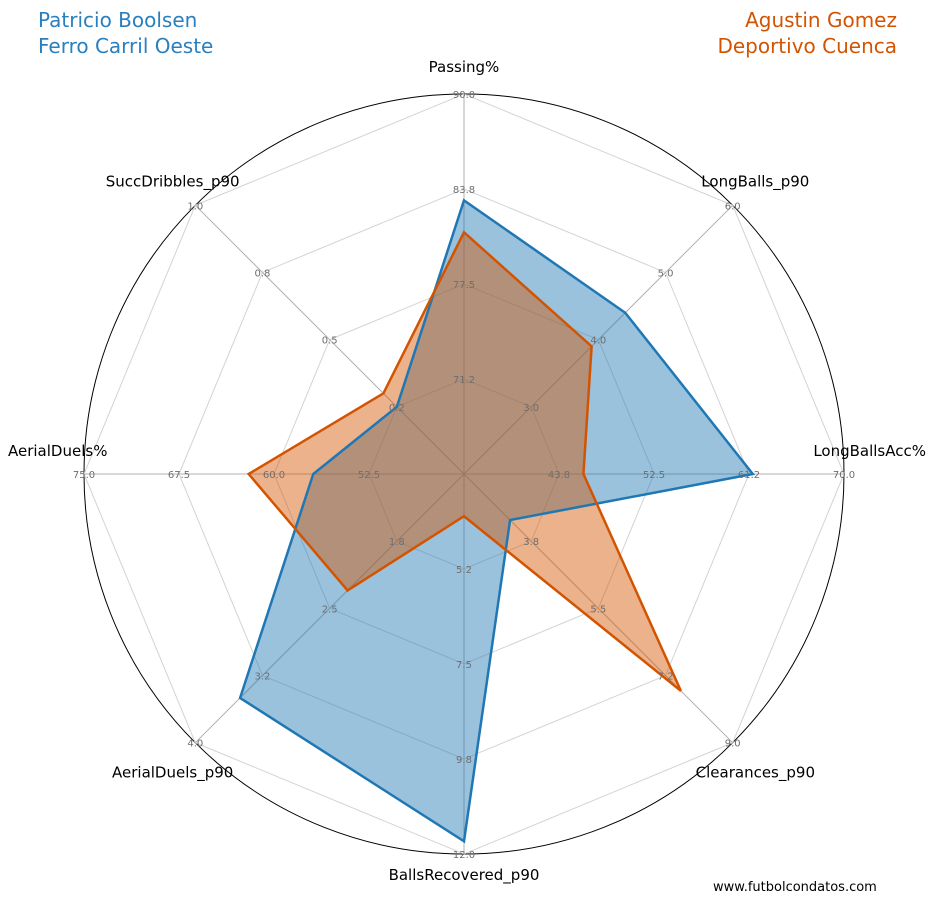 This screenshot has height=907, width=934. I want to click on tick-label: 3.2, so click(263, 677).